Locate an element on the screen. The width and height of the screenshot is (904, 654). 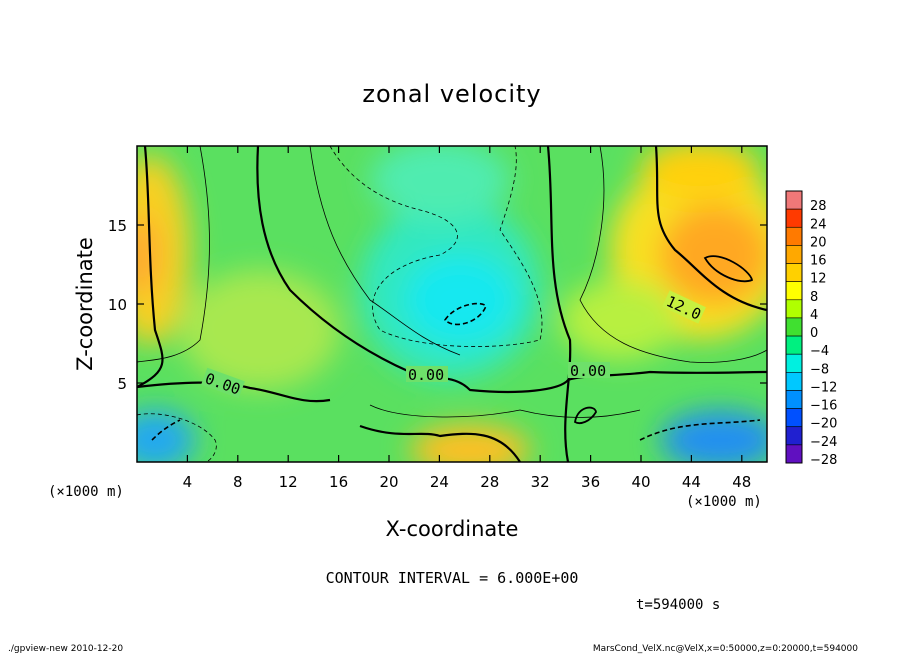
time-text: t=594000 s is located at coordinates (678, 605).